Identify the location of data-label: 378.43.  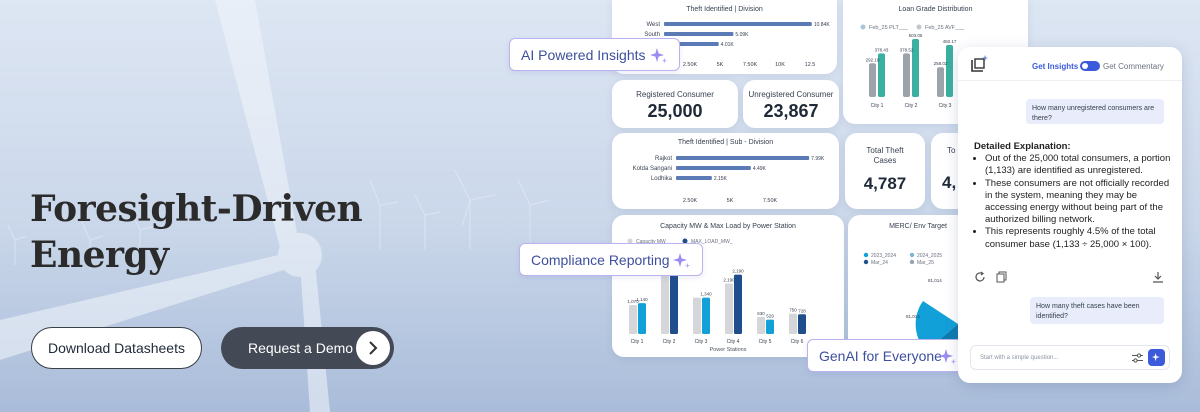
(882, 49).